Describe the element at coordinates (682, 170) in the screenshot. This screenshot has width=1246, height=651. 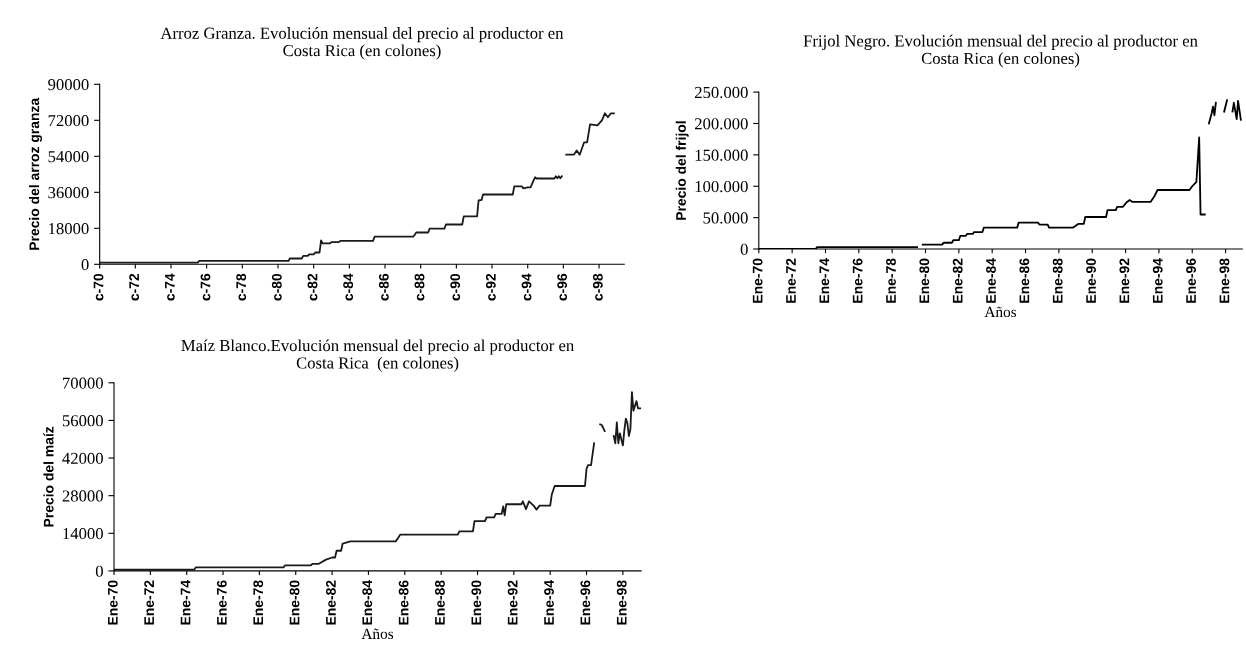
I see `y-axis-title: Precio del frijol` at that location.